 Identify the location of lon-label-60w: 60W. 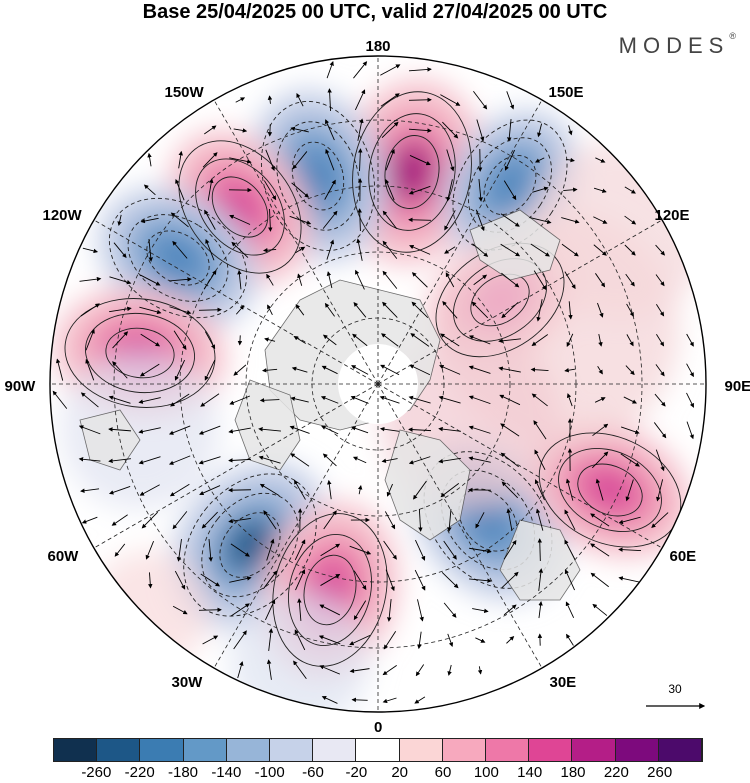
(63, 556).